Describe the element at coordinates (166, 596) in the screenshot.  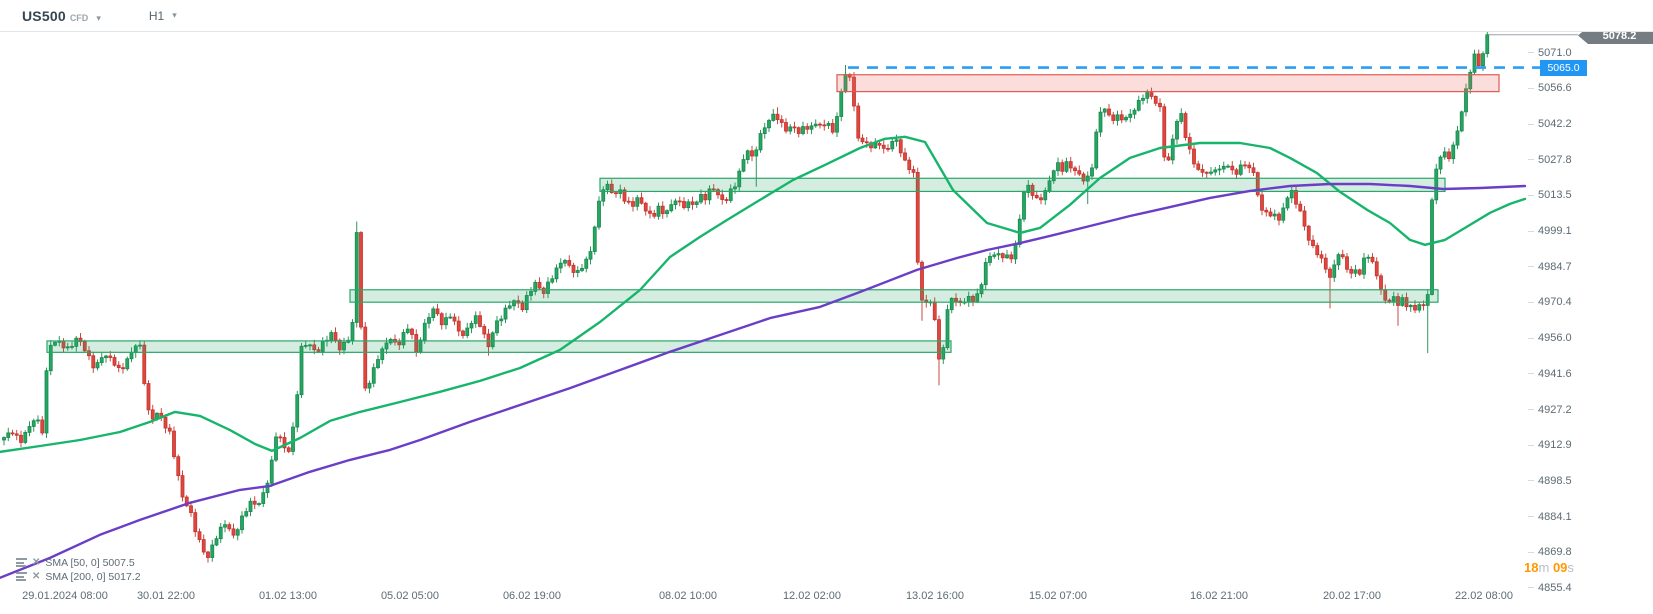
I see `time-tick-label: 30.01 22:00` at that location.